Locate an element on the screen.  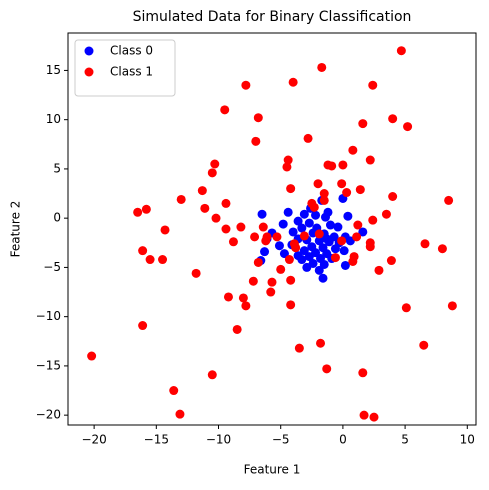
legend-marker is located at coordinates (89, 72).